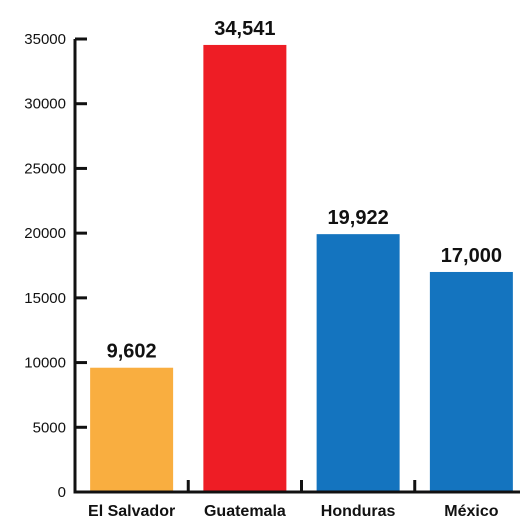 Image resolution: width=524 pixels, height=521 pixels. What do you see at coordinates (244, 29) in the screenshot?
I see `bar-value-label: 34,541` at bounding box center [244, 29].